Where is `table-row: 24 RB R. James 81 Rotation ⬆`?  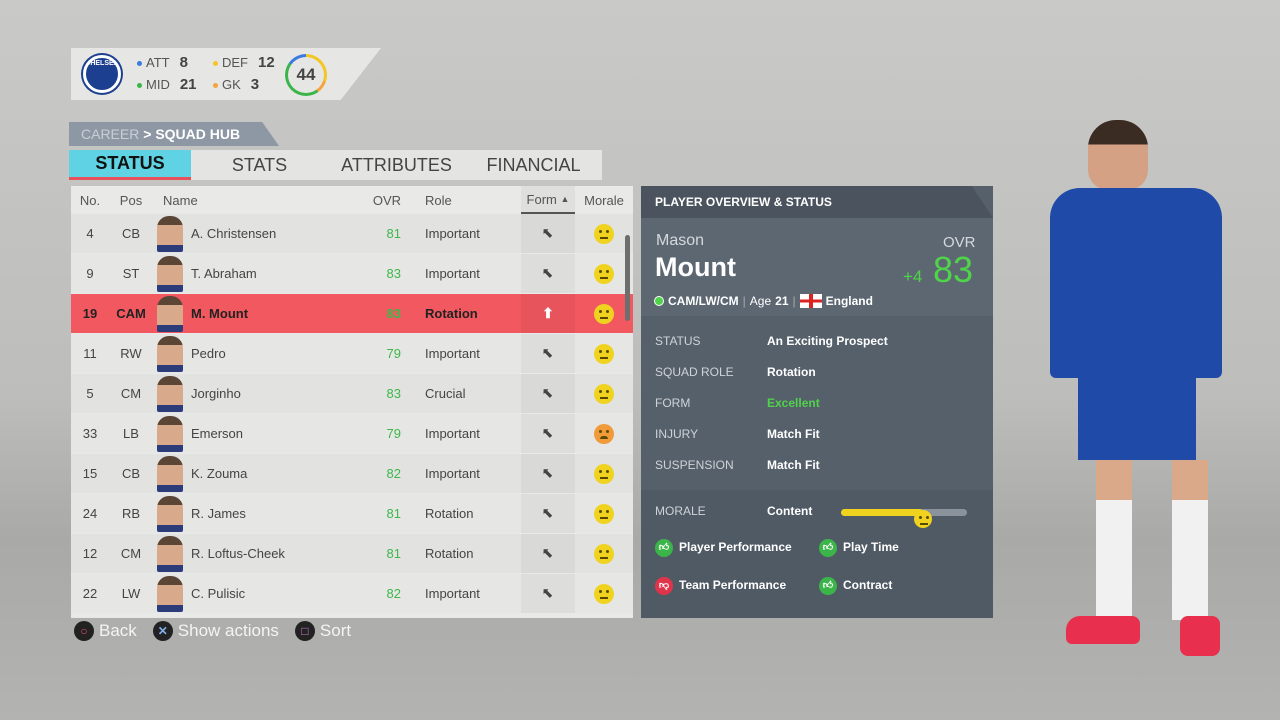
table-row: 24 RB R. James 81 Rotation ⬆ is located at coordinates (352, 514).